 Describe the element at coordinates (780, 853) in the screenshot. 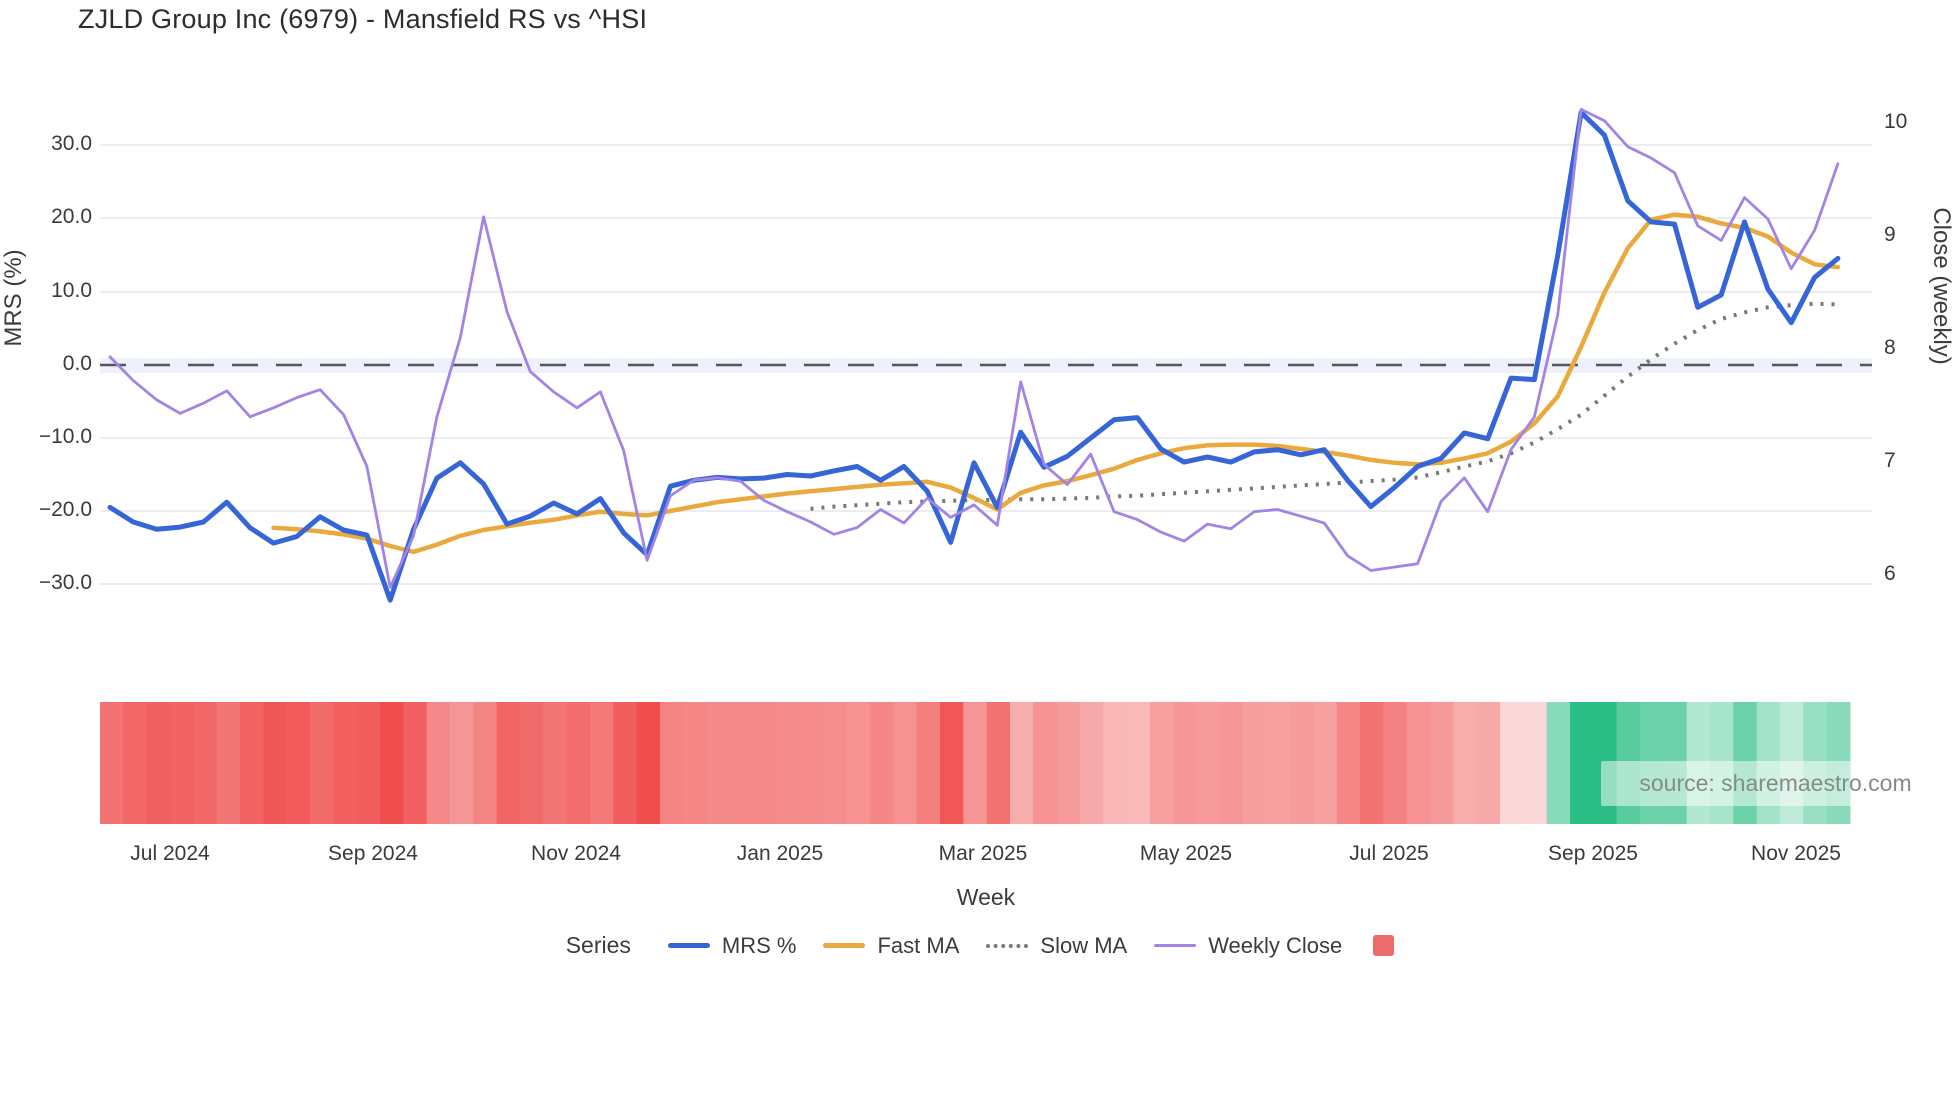

I see `x-tick-Jan-2025: Jan 2025` at that location.